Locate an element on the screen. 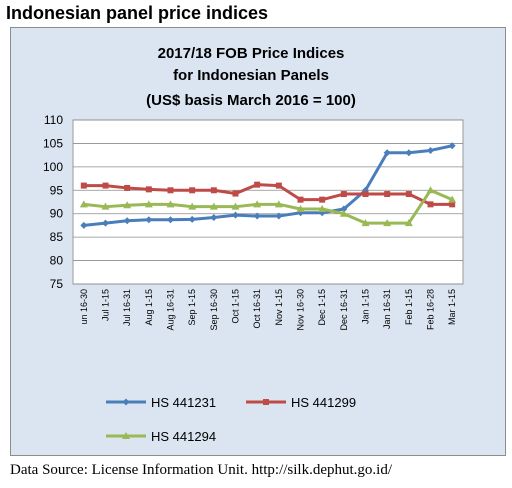 The image size is (512, 488). y-tick-label: 100 is located at coordinates (53, 167).